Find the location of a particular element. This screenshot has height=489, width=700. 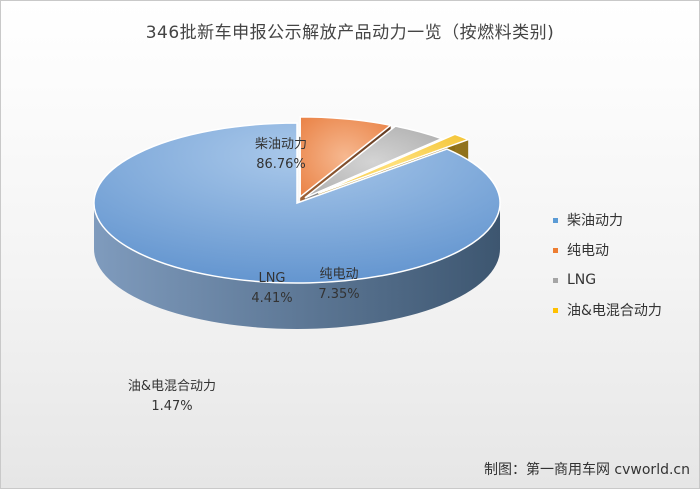

chart-credit: 制图：第一商用车网 cvworld.cn is located at coordinates (586, 470).